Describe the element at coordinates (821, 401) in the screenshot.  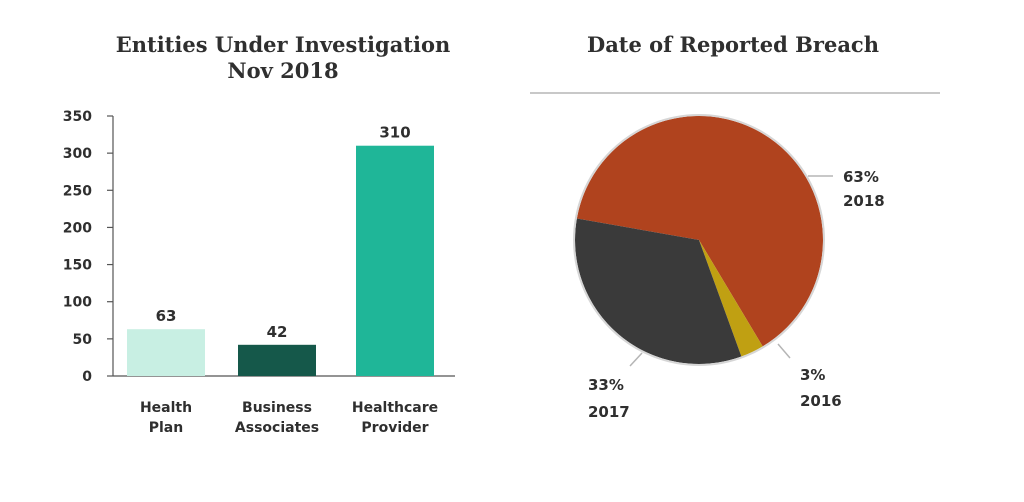
I see `pie-year-label: 2016` at that location.